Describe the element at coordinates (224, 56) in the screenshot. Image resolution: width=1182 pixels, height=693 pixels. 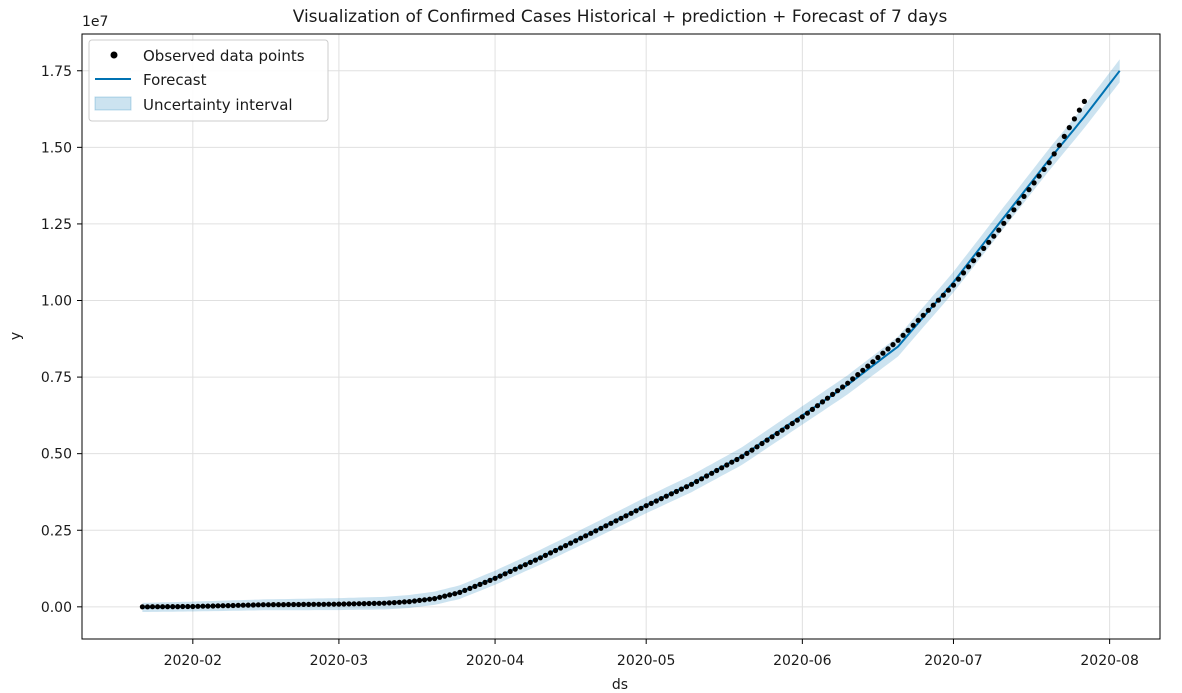
I see `legend-observed-label: Observed data points` at that location.